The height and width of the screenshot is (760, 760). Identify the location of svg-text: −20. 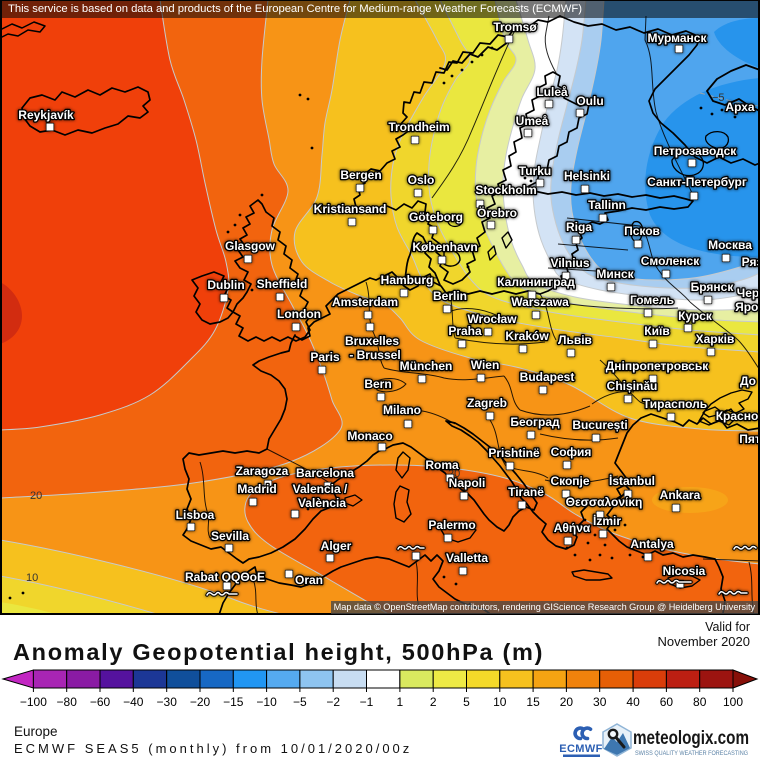
(200, 702).